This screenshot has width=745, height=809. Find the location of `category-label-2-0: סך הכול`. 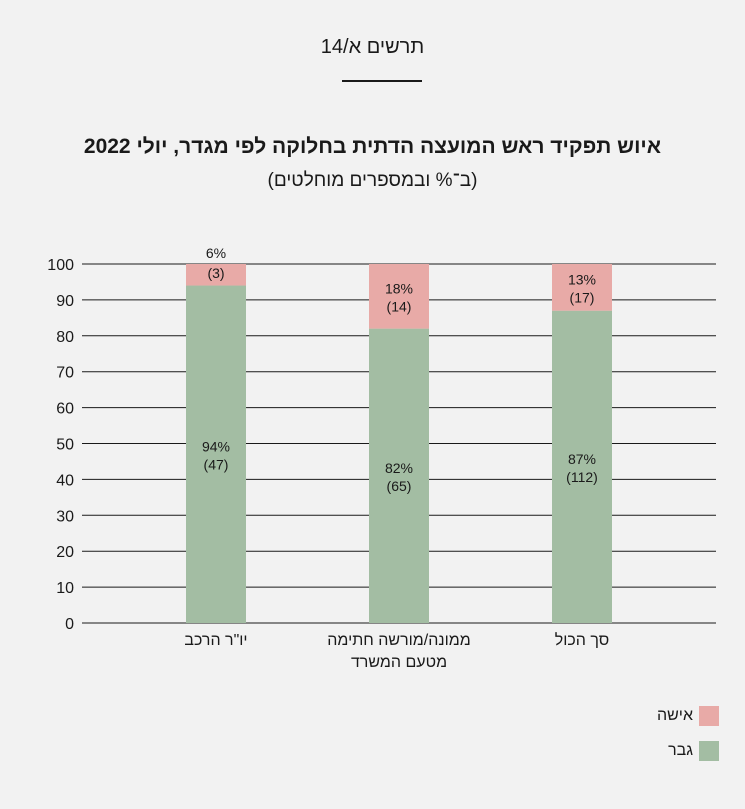

category-label-2-0: סך הכול is located at coordinates (582, 640).